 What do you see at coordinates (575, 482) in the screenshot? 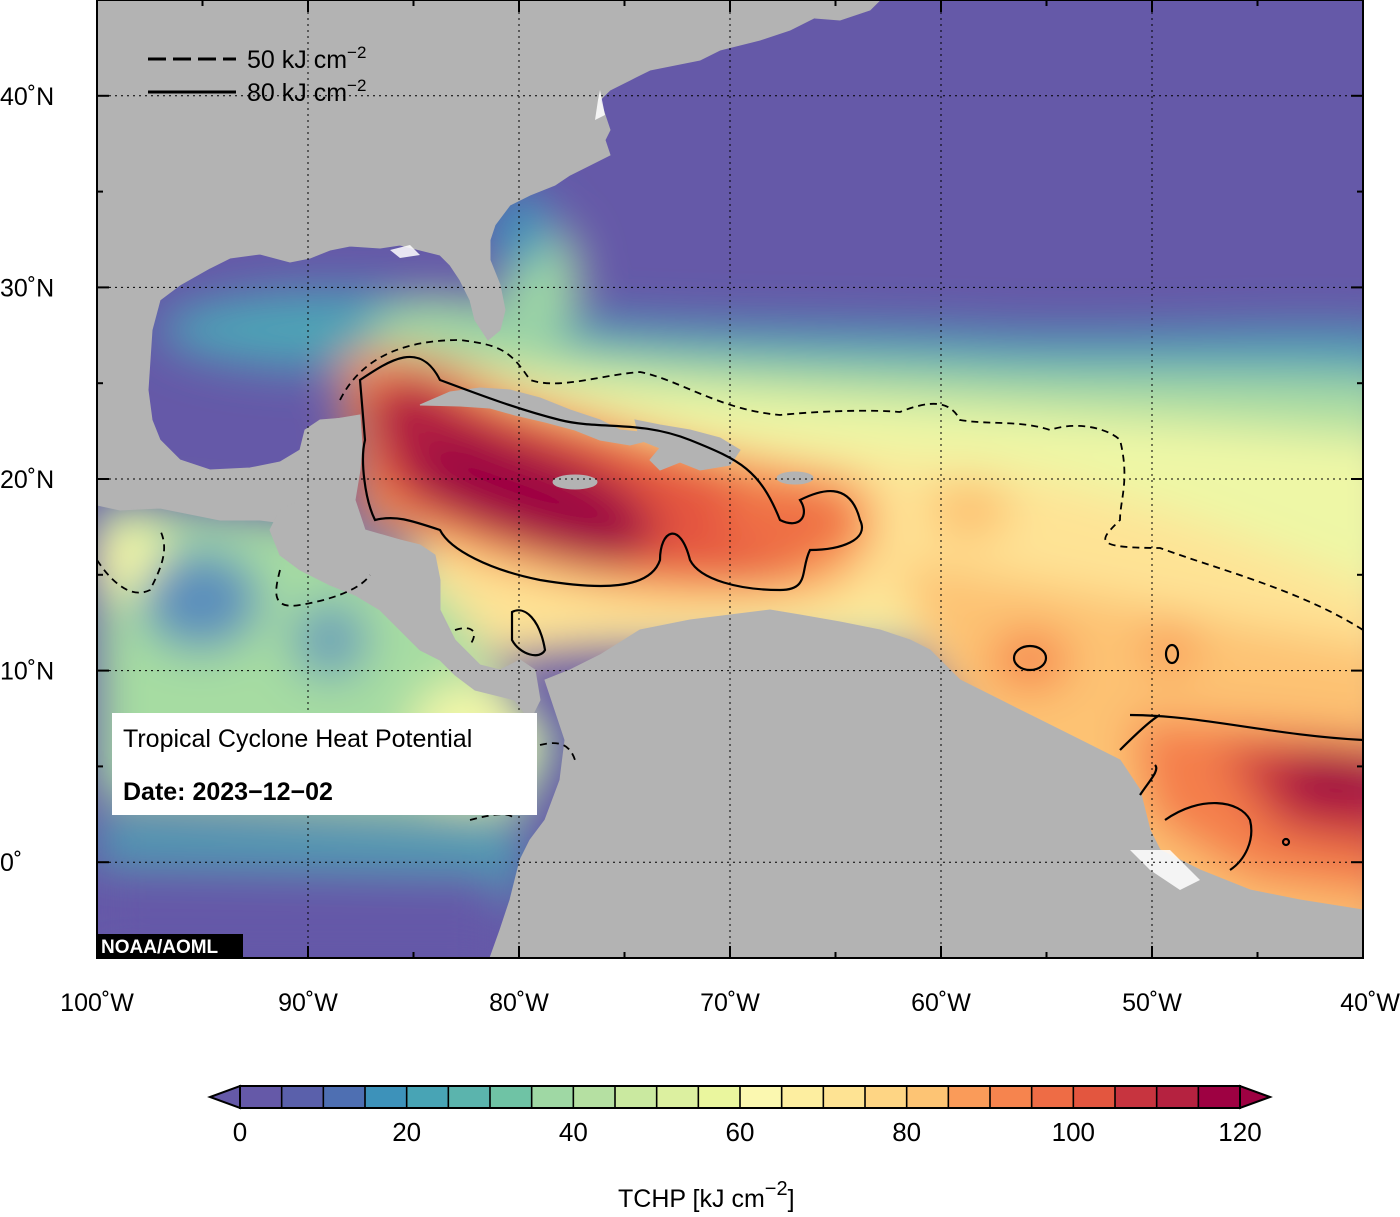
I see `jamaica` at bounding box center [575, 482].